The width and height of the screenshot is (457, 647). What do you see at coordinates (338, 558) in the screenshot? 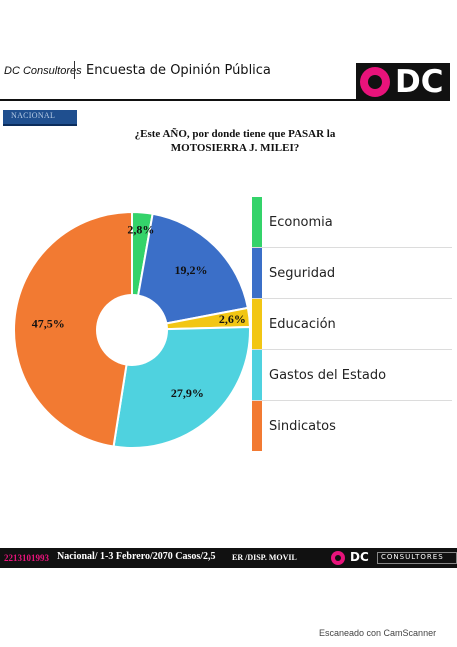
I see `footer-logo-ring-icon` at bounding box center [338, 558].